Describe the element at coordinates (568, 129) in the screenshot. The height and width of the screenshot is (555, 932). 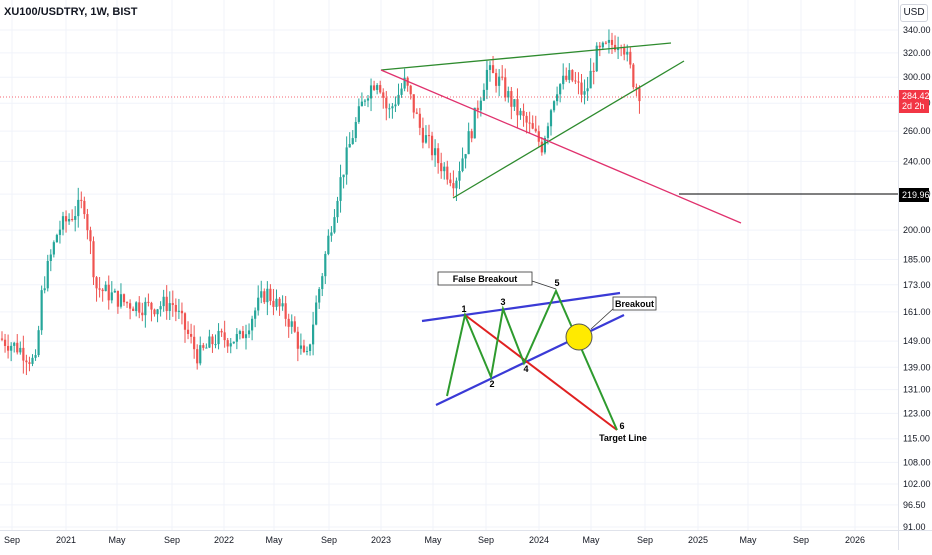
I see `wedge-lower-line` at that location.